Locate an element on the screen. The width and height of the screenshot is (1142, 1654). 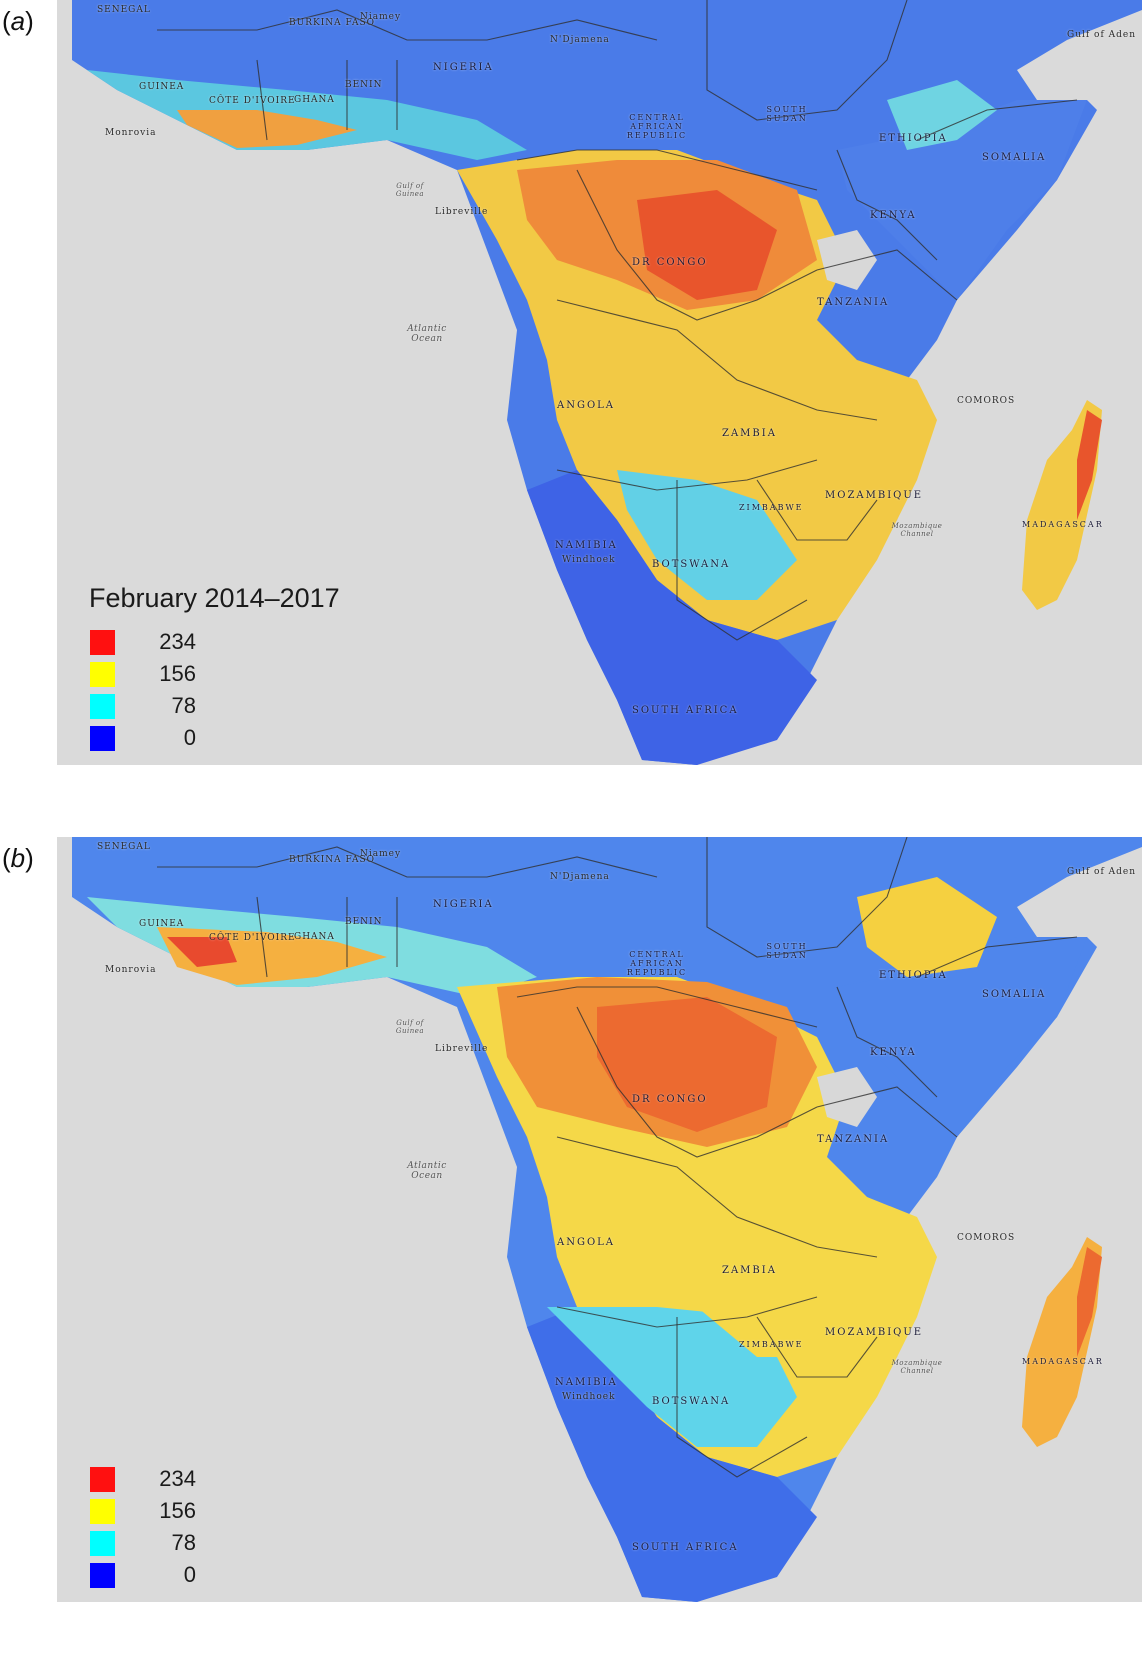
period-label-a: February 2014–2017 is located at coordinates (214, 598).